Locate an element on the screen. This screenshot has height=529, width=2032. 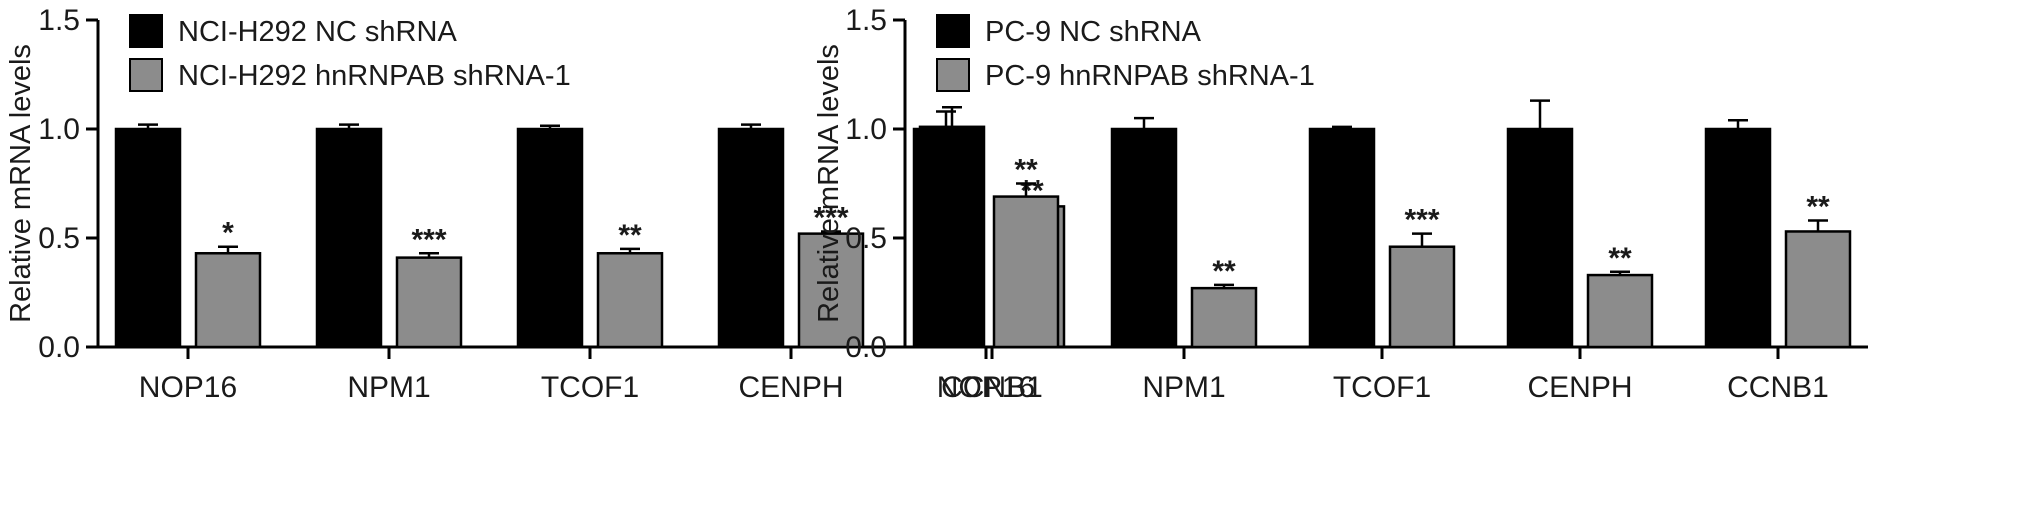
legend-label: NCI-H292 hnRNPAB shRNA-1 is located at coordinates (374, 76).